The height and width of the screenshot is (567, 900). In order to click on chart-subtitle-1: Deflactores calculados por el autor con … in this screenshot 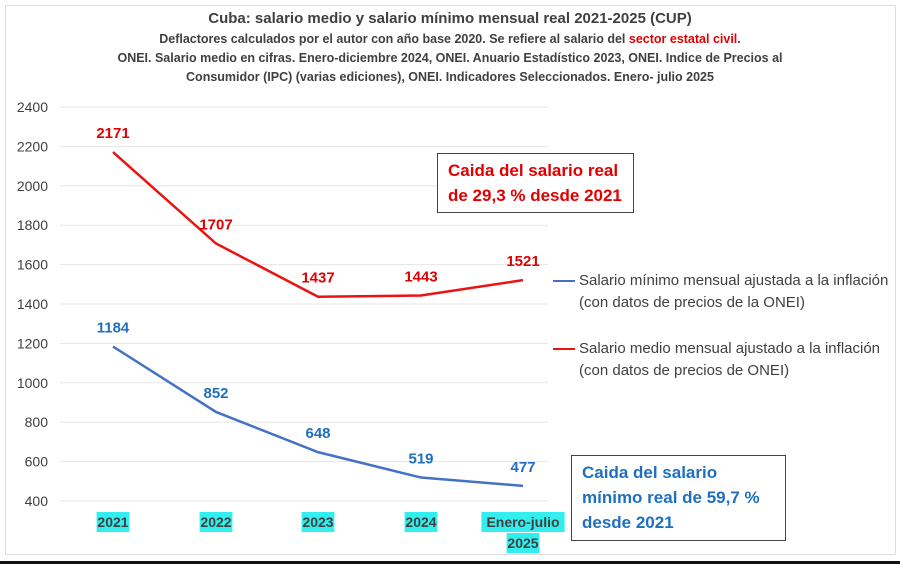, I will do `click(450, 39)`.